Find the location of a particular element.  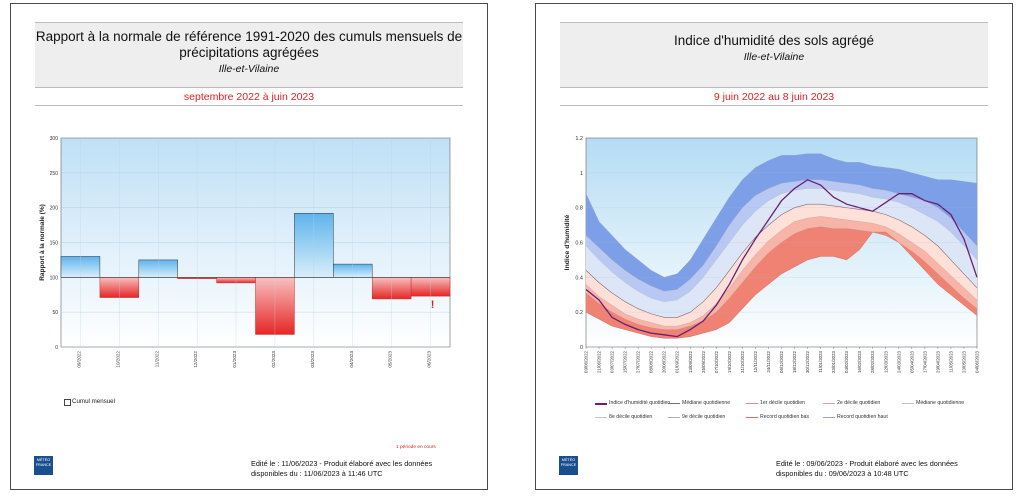

x-tick-label: 02/2023 is located at coordinates (273, 359).